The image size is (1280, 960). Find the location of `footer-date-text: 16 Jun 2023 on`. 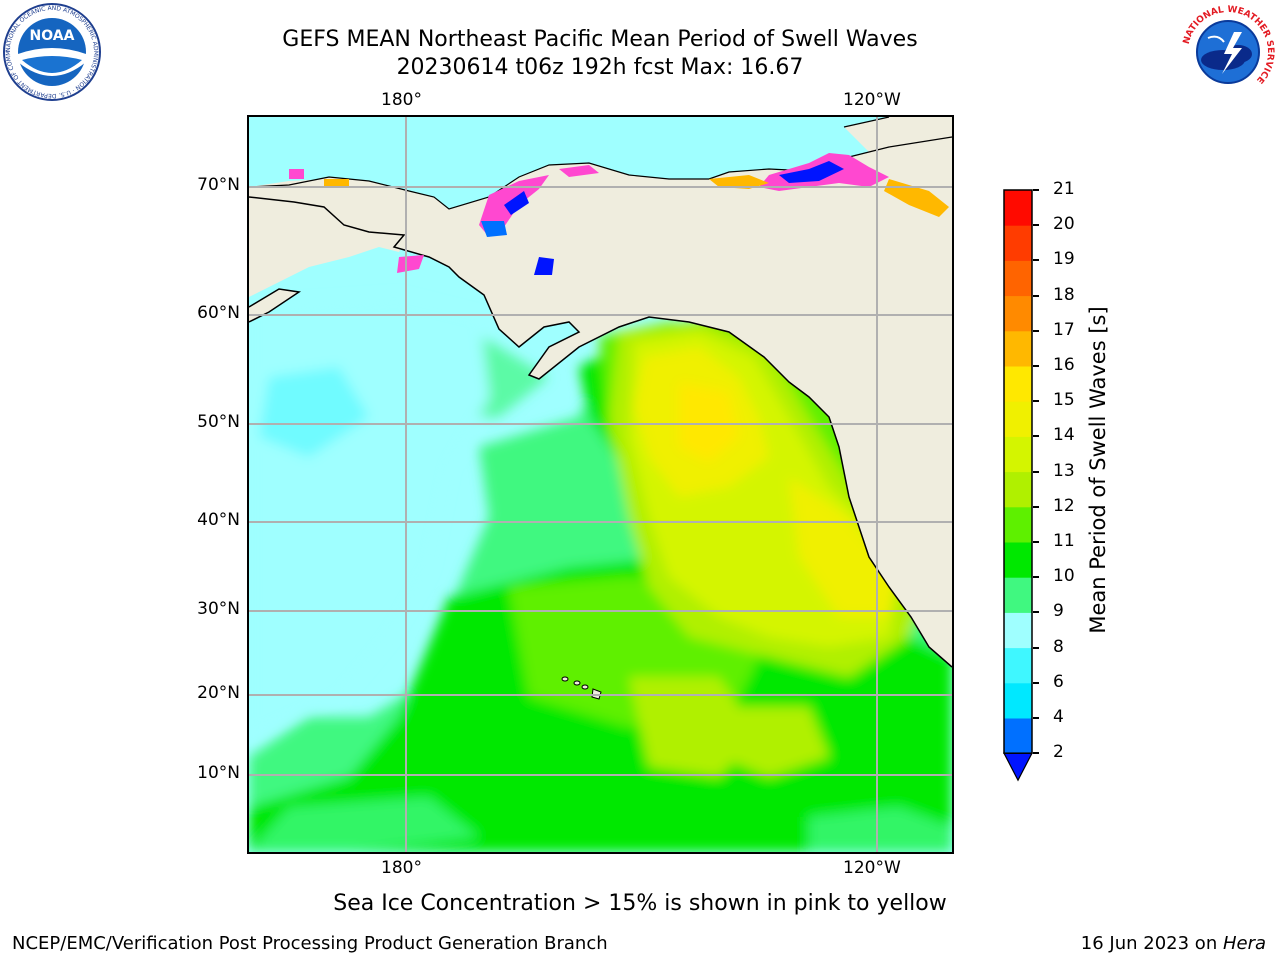

footer-date-text: 16 Jun 2023 on is located at coordinates (1151, 943).